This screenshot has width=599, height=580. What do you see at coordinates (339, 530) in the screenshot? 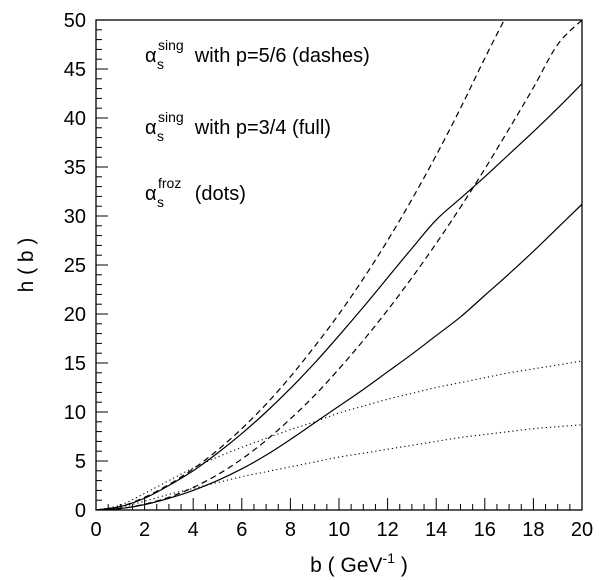
I see `x-tick-label: 10` at bounding box center [339, 530].